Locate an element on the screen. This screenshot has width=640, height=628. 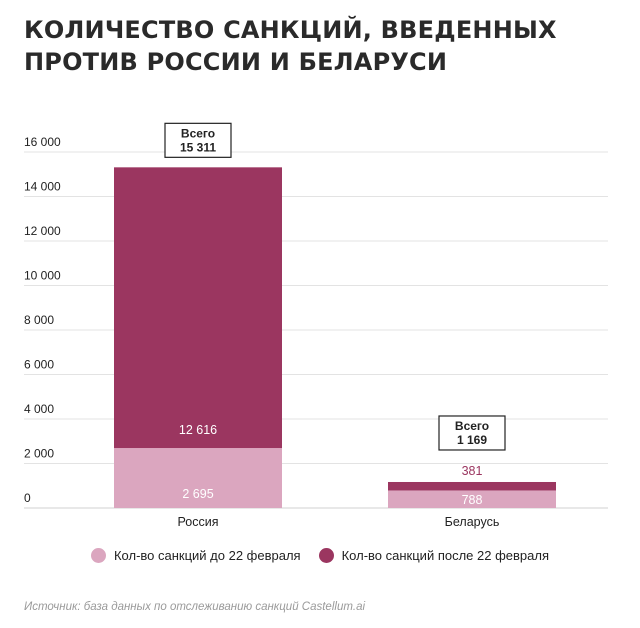
y-tick-label: 6 000 is located at coordinates (39, 365).